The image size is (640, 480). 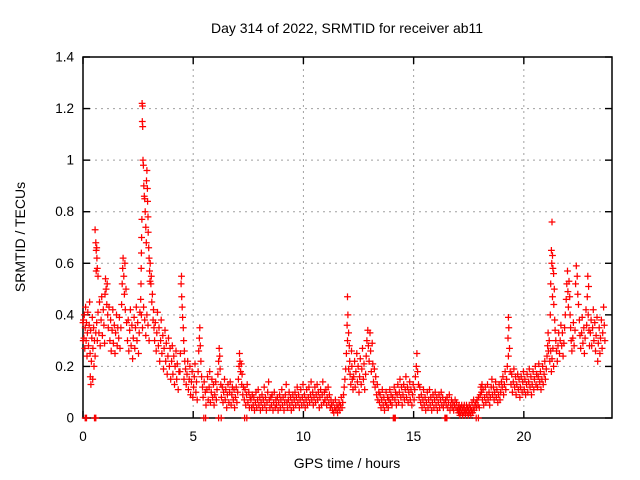 What do you see at coordinates (303, 436) in the screenshot?
I see `x-tick-label: 10` at bounding box center [303, 436].